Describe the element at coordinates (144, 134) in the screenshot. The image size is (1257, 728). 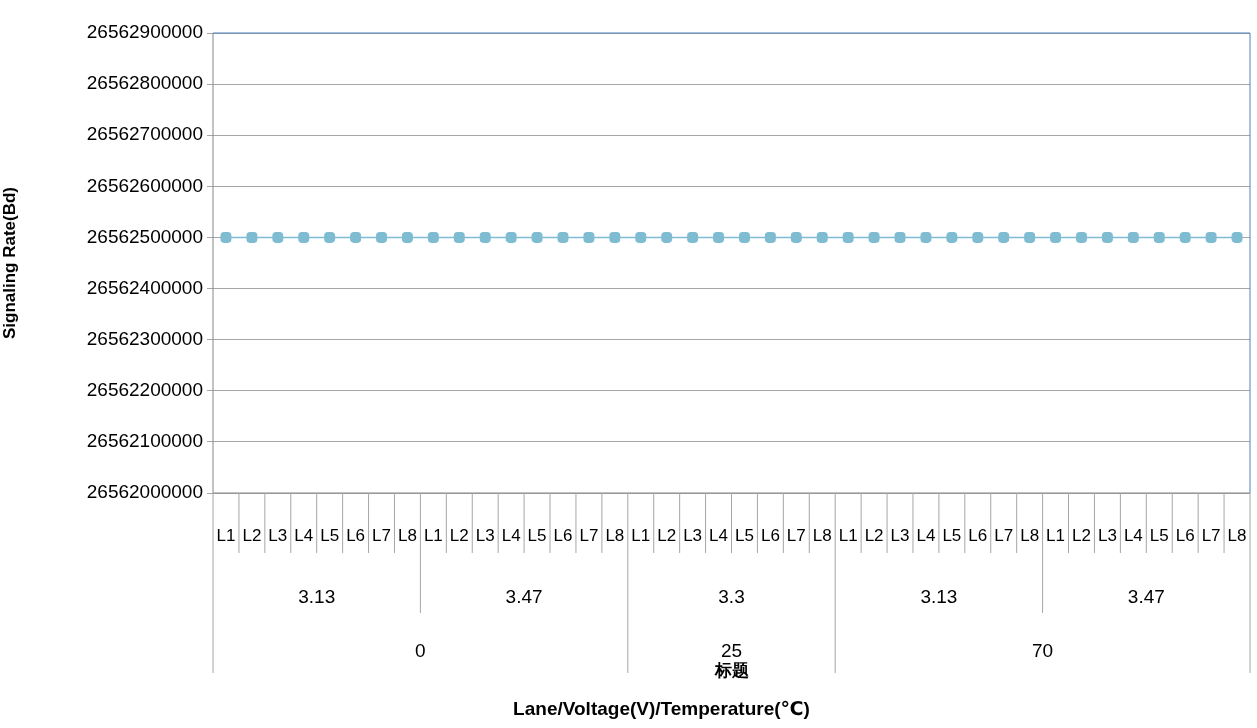
I see `y-tick-label: 26562700000` at that location.